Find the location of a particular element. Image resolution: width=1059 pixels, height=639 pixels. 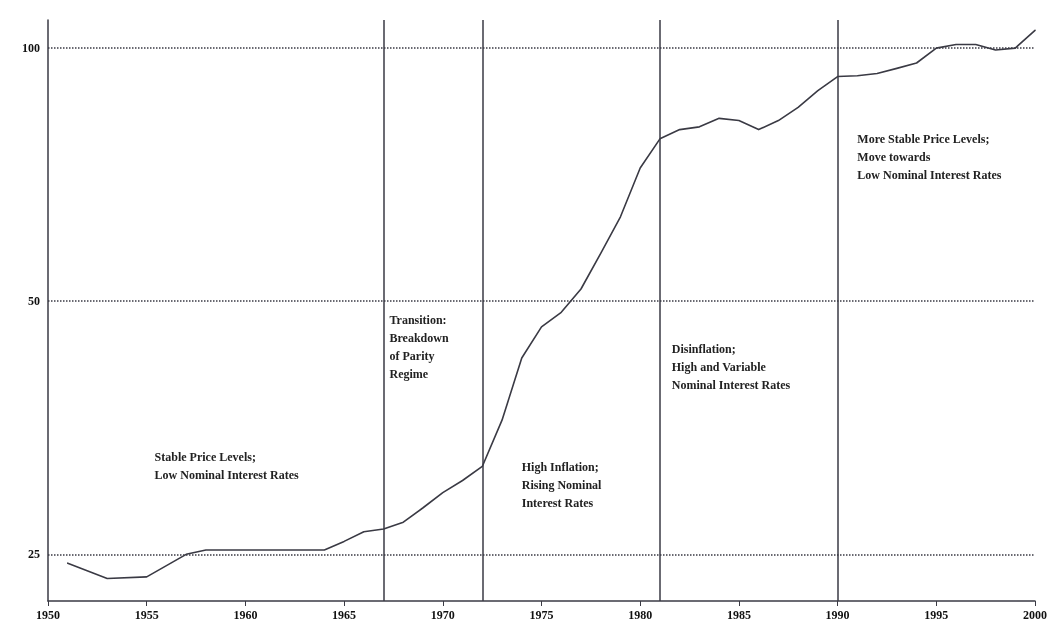

x-tick-label: 1950 is located at coordinates (48, 615).